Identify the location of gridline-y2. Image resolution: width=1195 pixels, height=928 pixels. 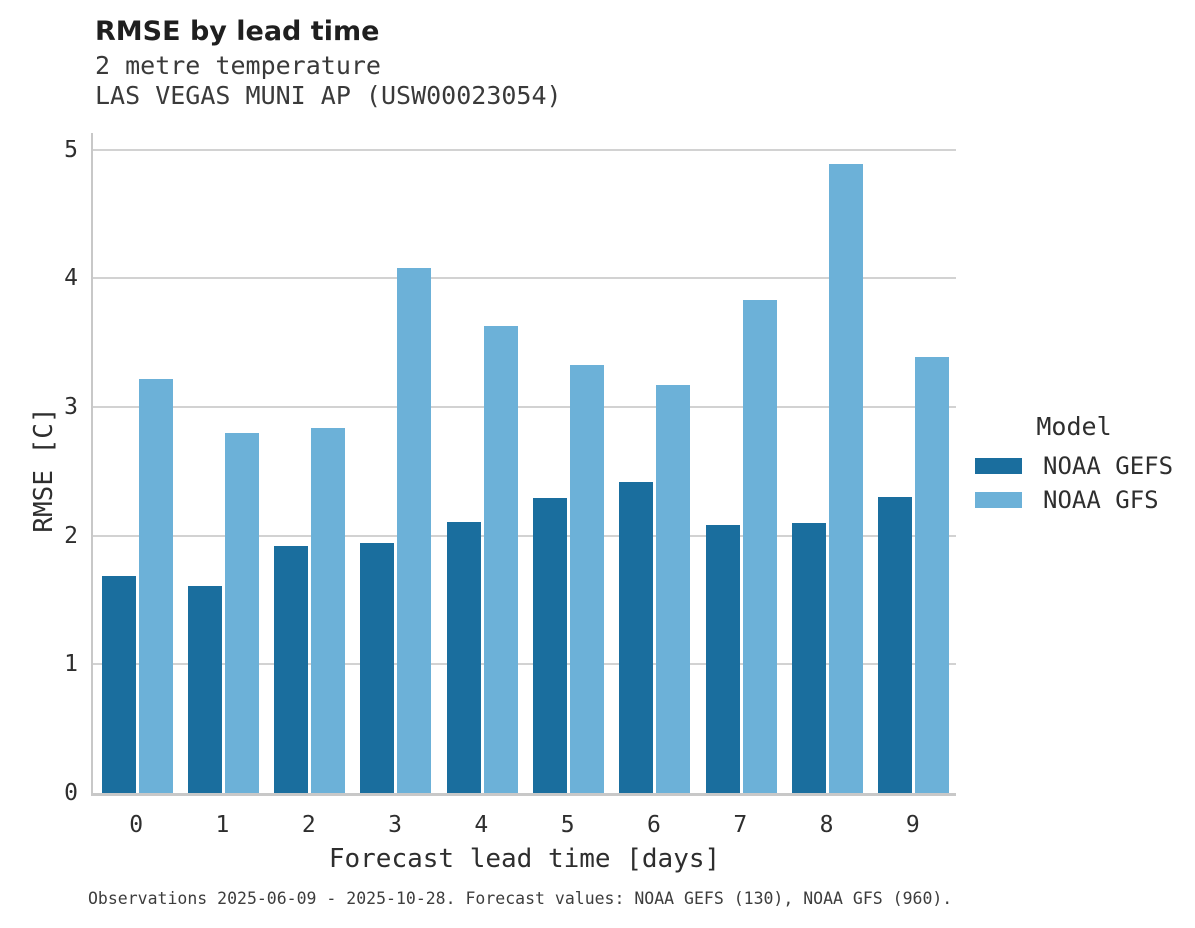
(524, 535).